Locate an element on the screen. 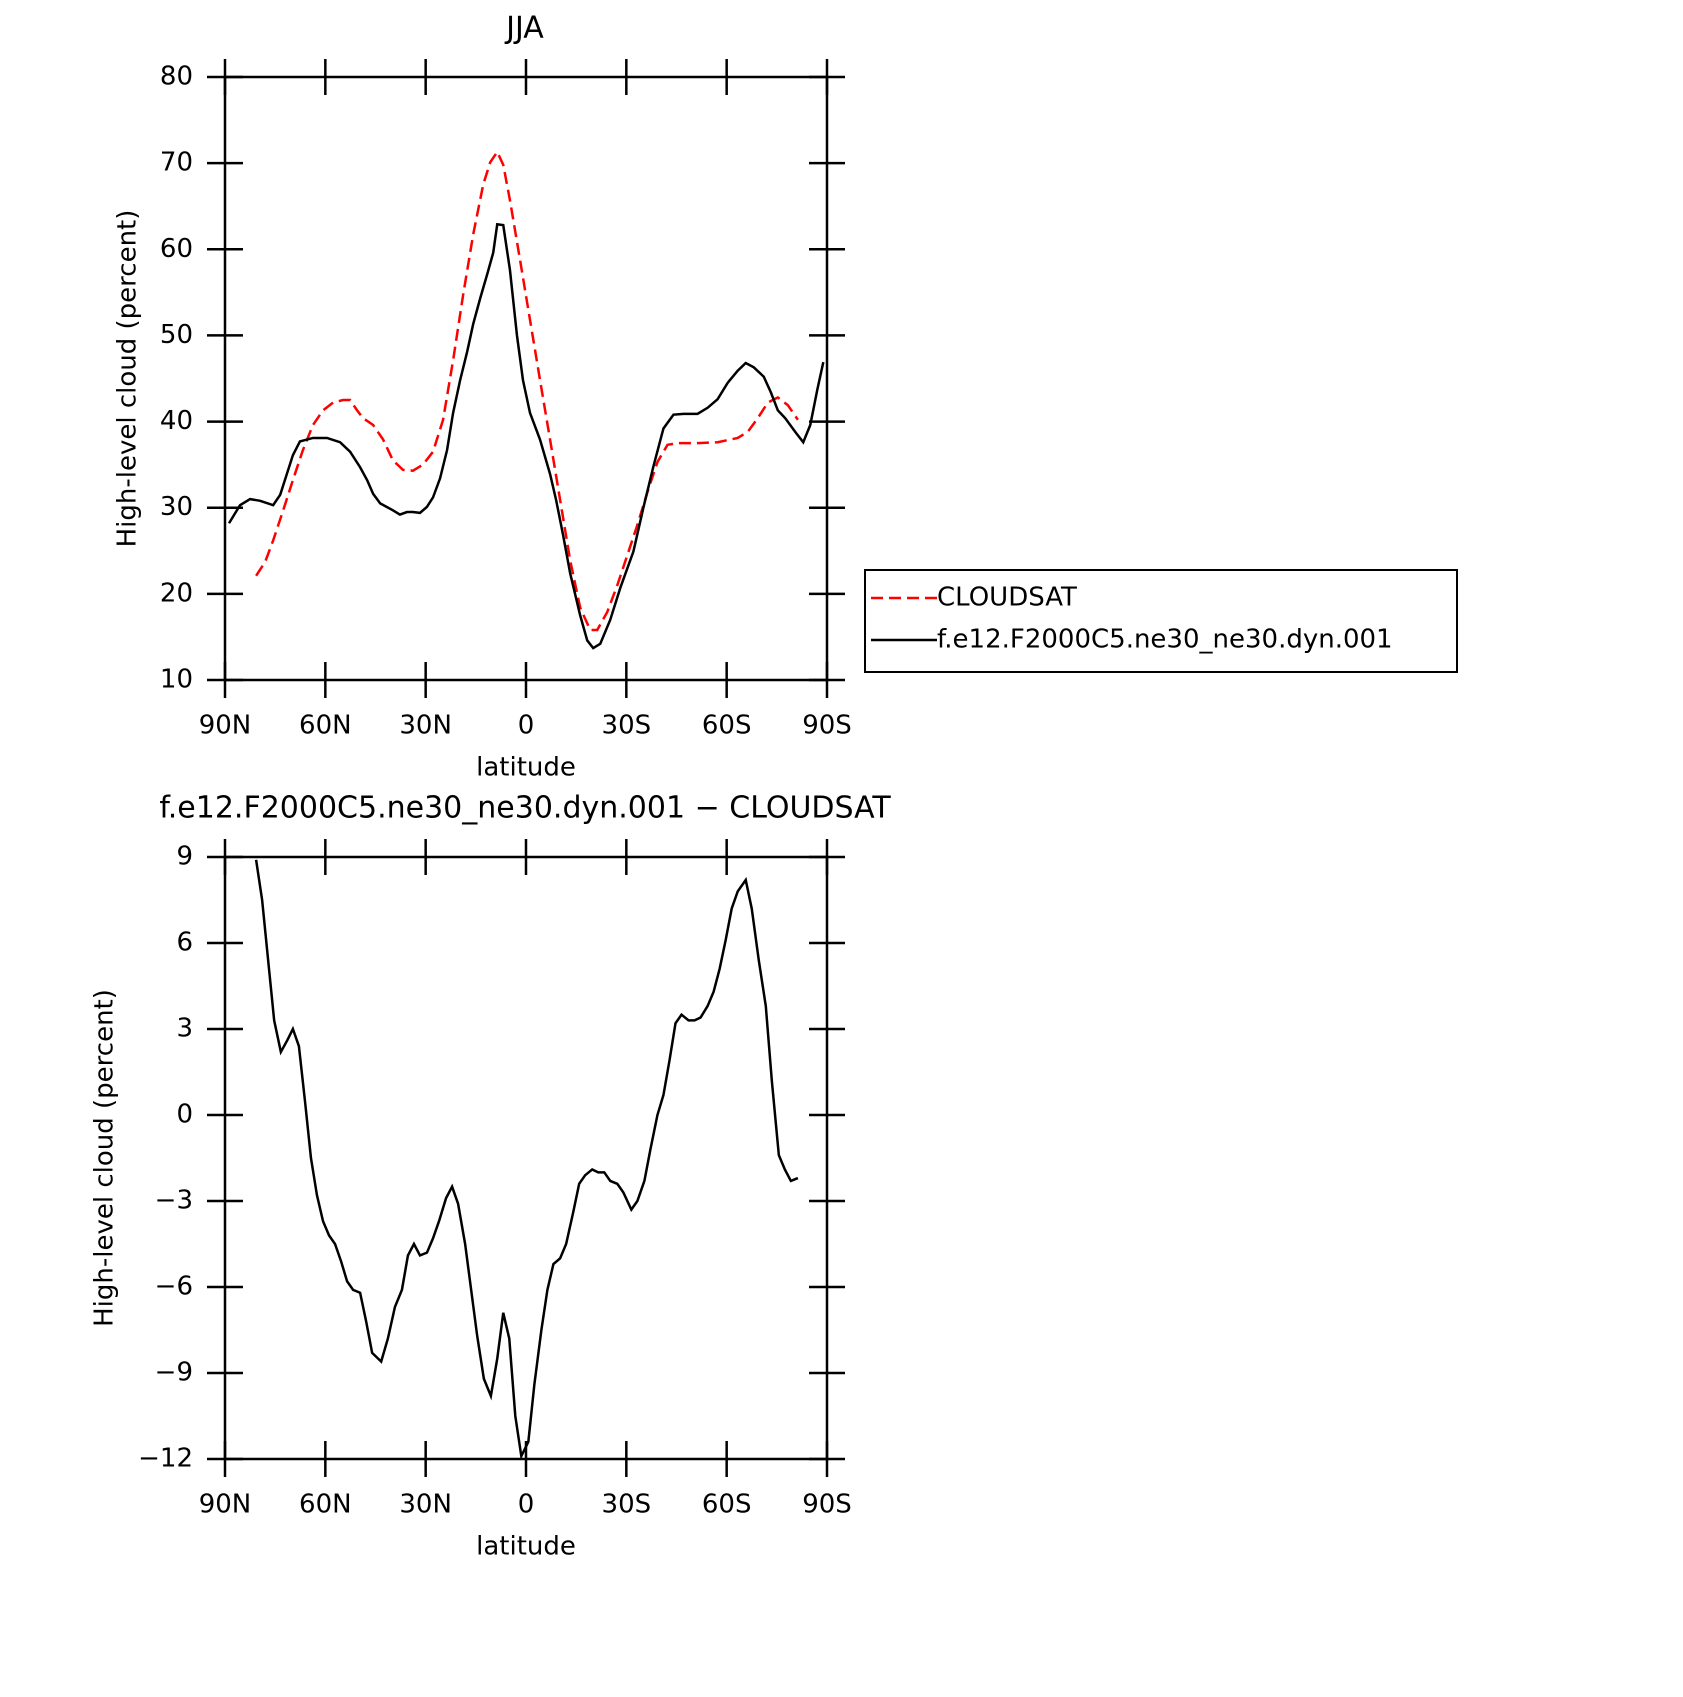 This screenshot has width=1683, height=1697. y-tick-label: 3 is located at coordinates (184, 1029).